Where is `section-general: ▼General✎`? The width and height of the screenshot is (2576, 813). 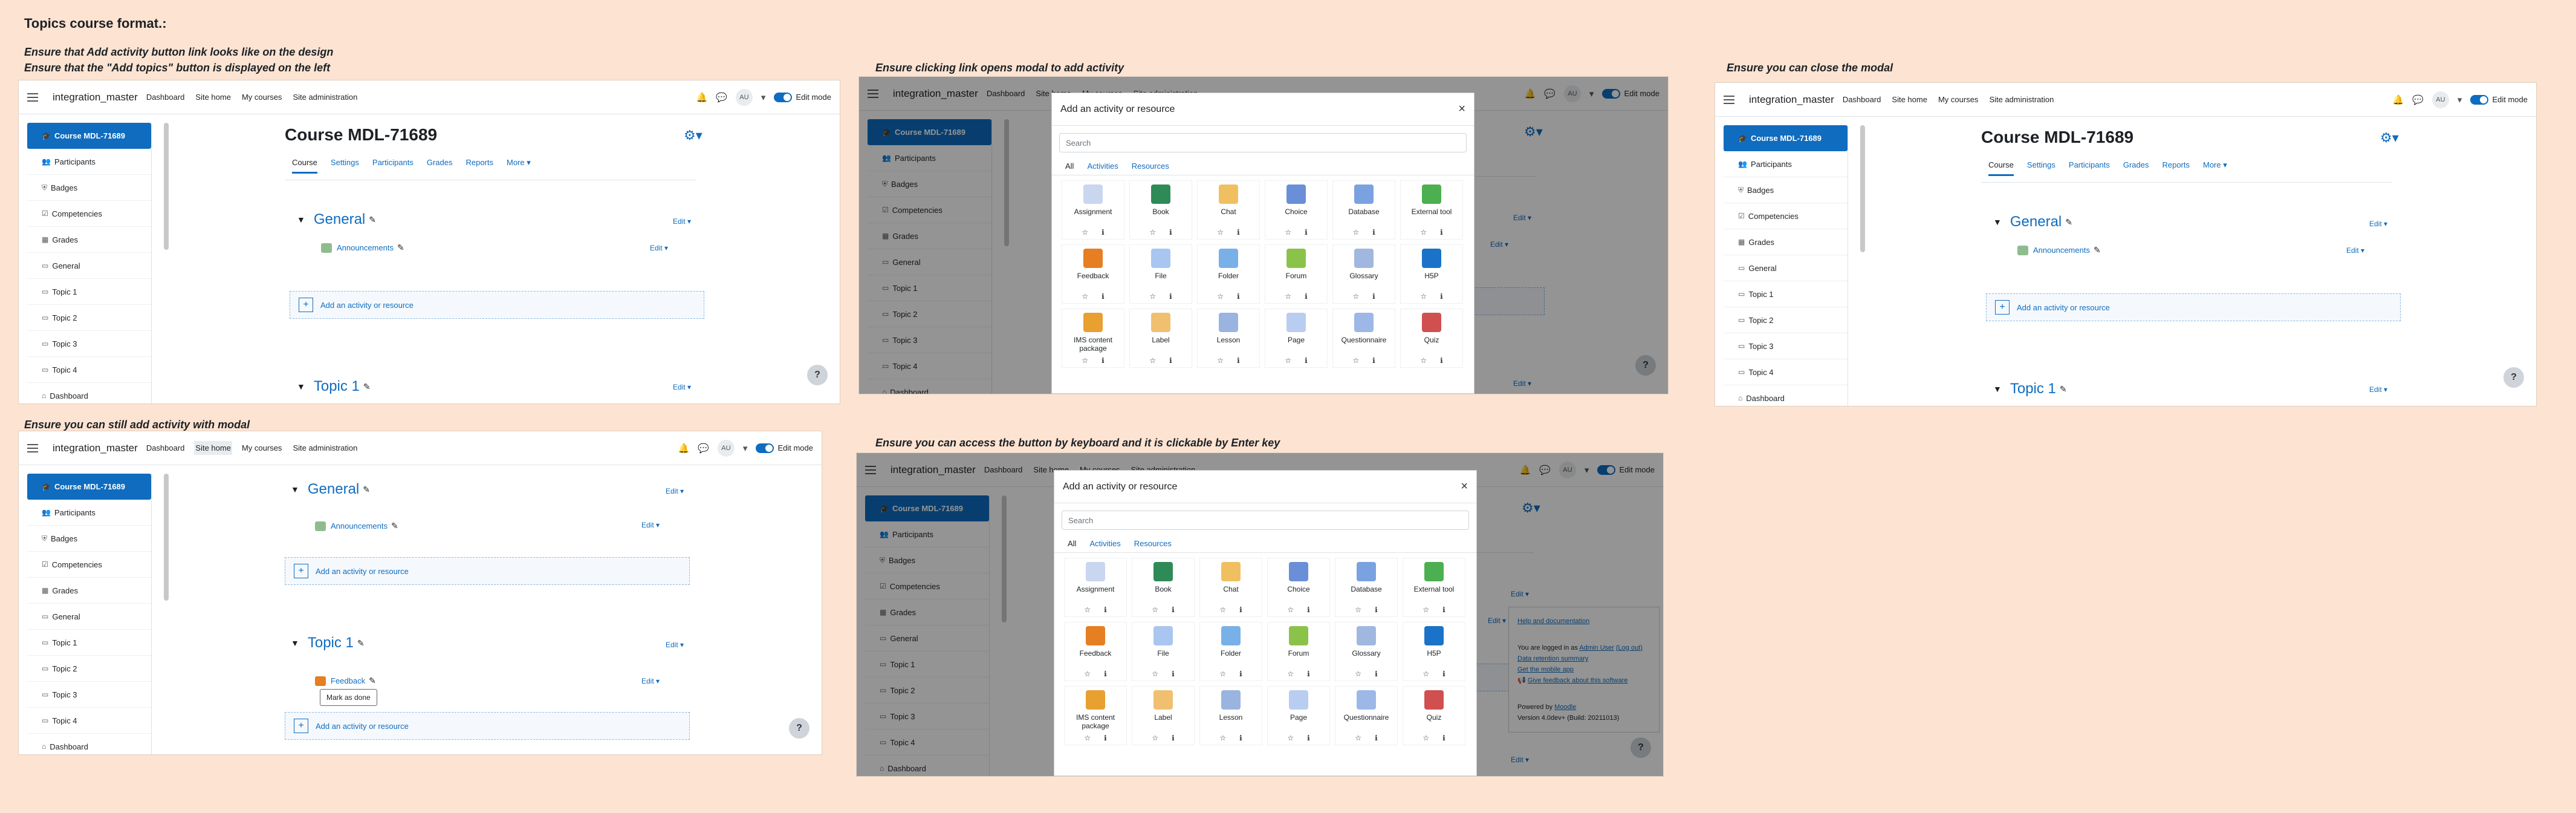
section-general: ▼General✎ is located at coordinates (2032, 222).